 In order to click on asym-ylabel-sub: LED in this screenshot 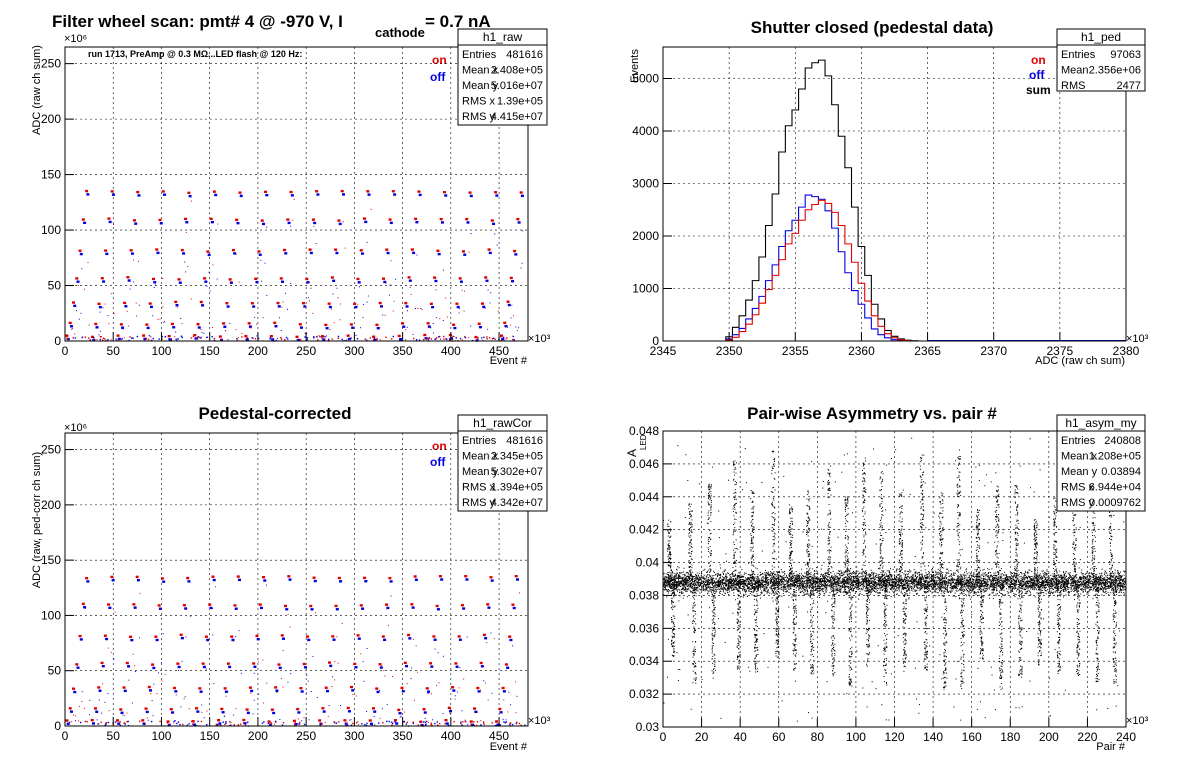, I will do `click(643, 442)`.